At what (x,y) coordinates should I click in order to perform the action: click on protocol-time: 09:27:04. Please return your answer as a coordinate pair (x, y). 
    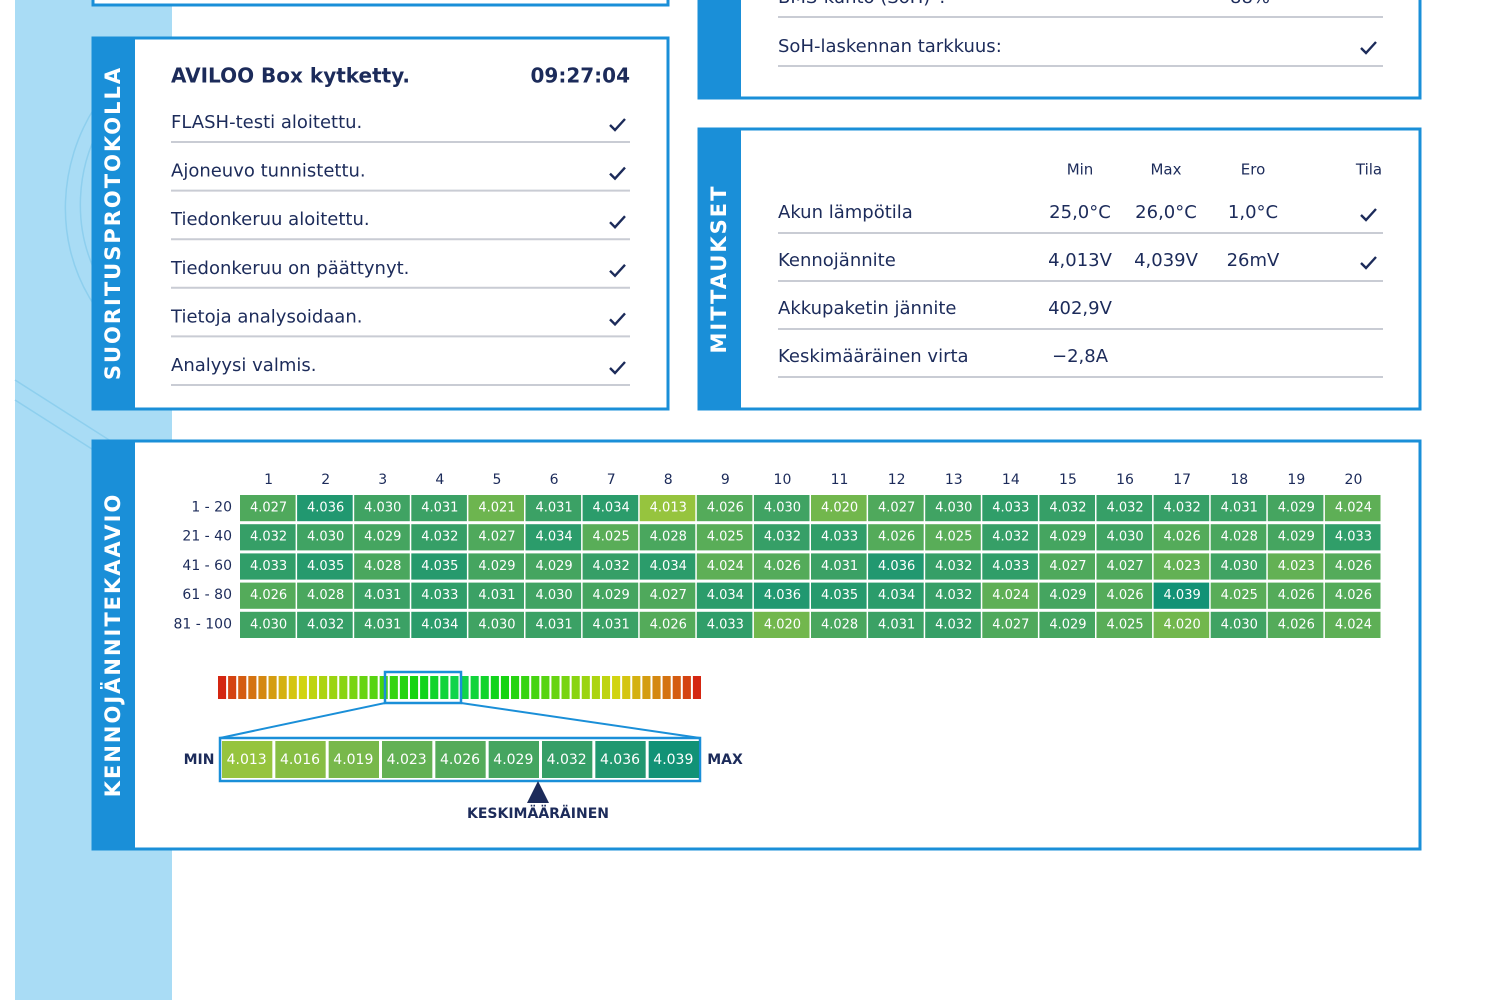
    Looking at the image, I should click on (581, 76).